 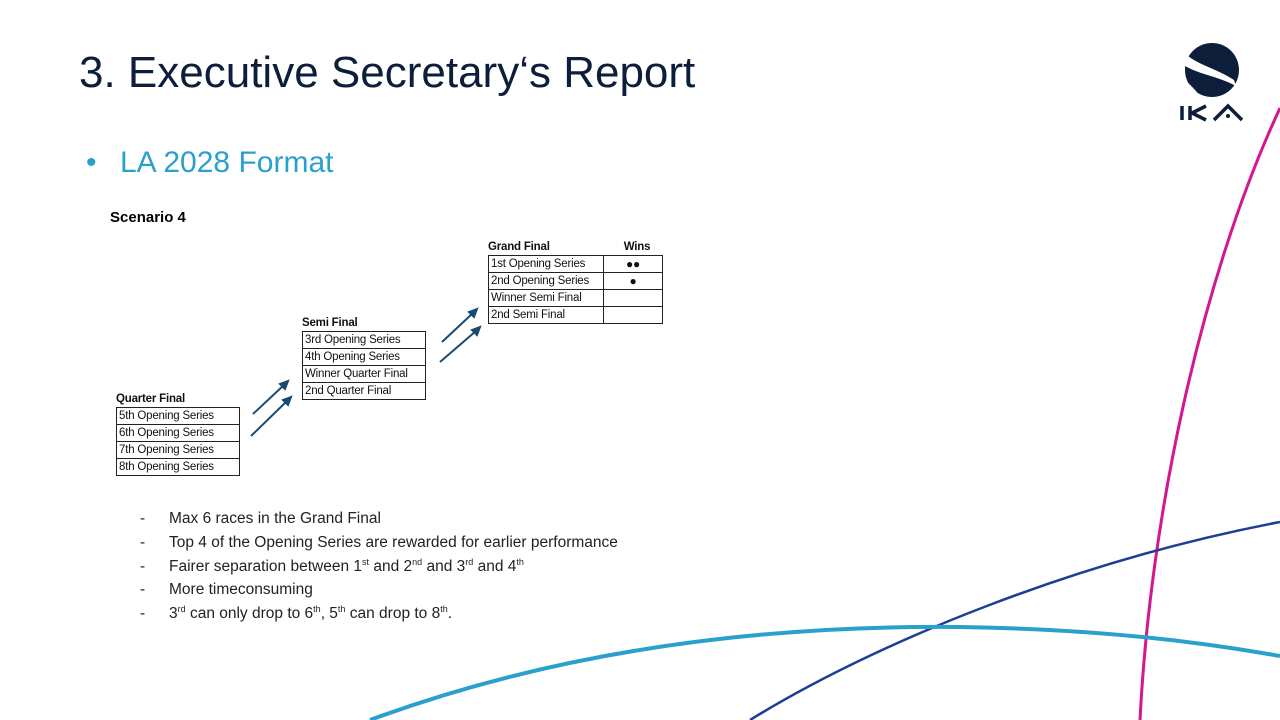 I want to click on note-text-part: can drop to 8, so click(x=393, y=614).